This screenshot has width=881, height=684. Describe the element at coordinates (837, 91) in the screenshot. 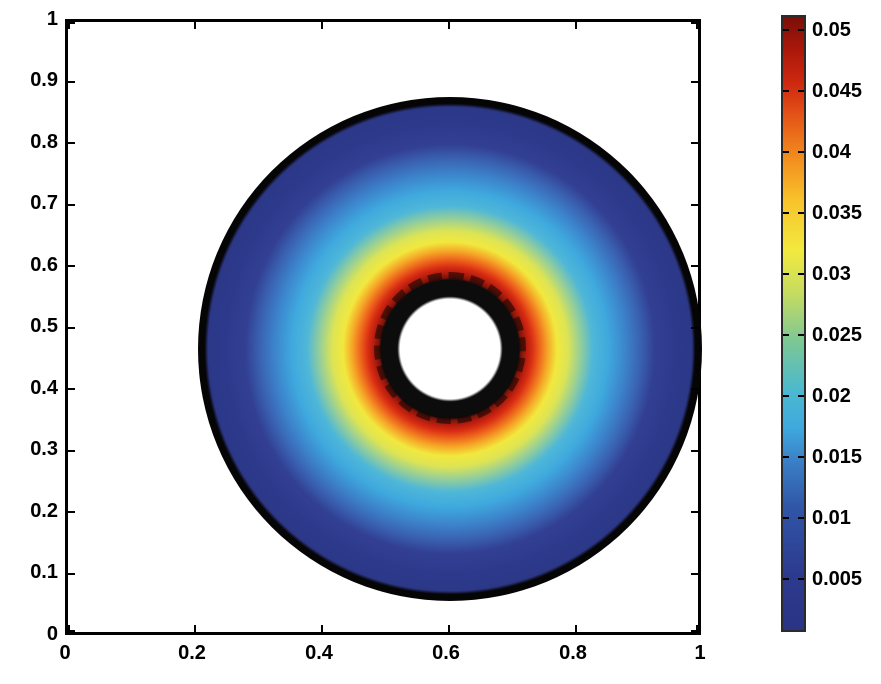

I see `colorbar-tick-label: 0.045` at that location.